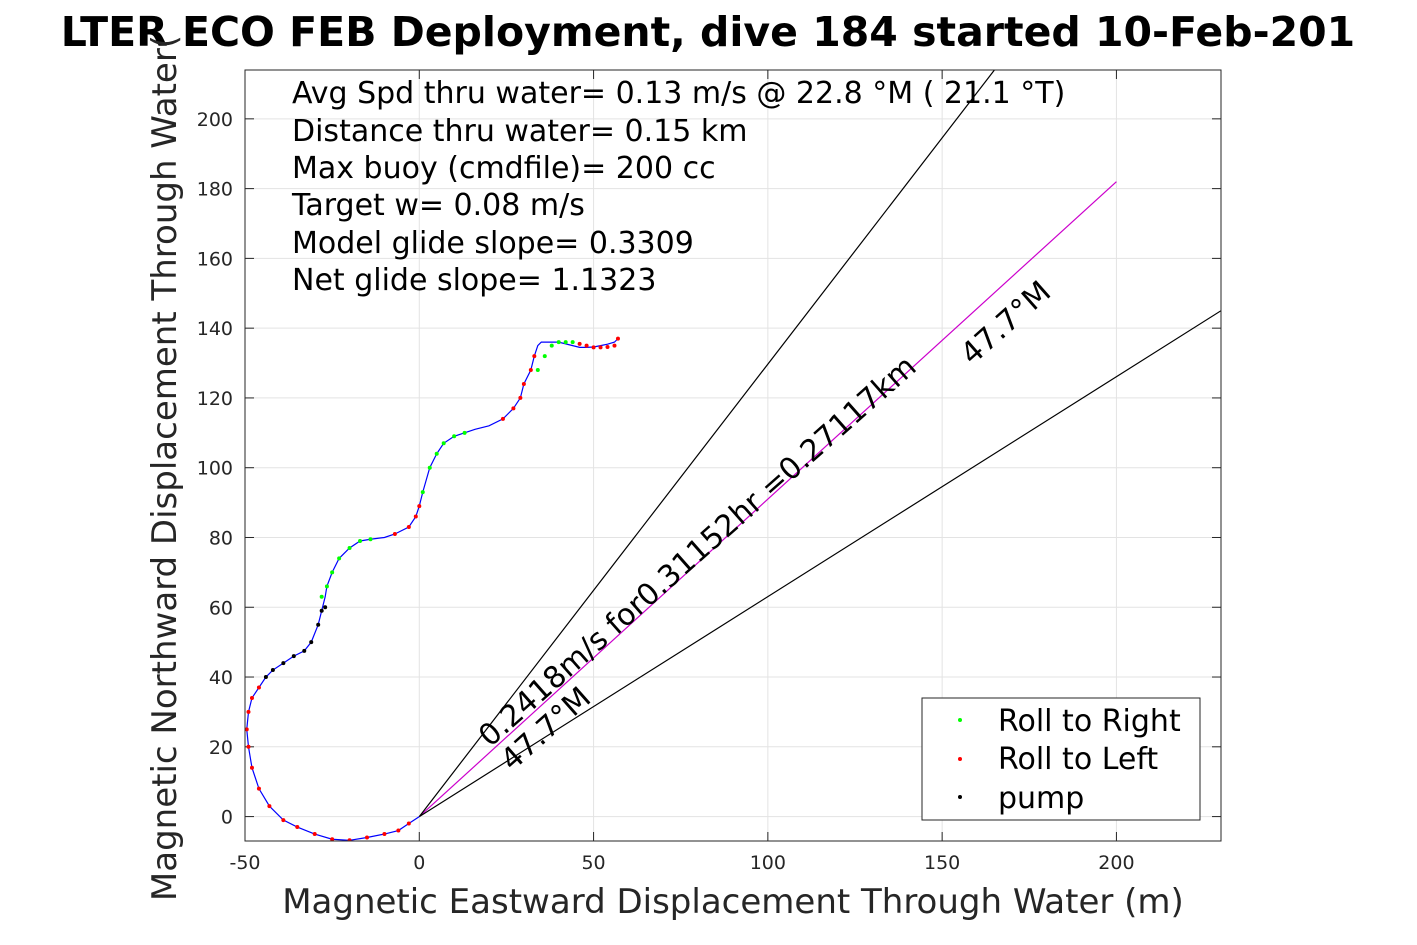 Image resolution: width=1417 pixels, height=945 pixels. I want to click on x-tick-label: 150, so click(942, 863).